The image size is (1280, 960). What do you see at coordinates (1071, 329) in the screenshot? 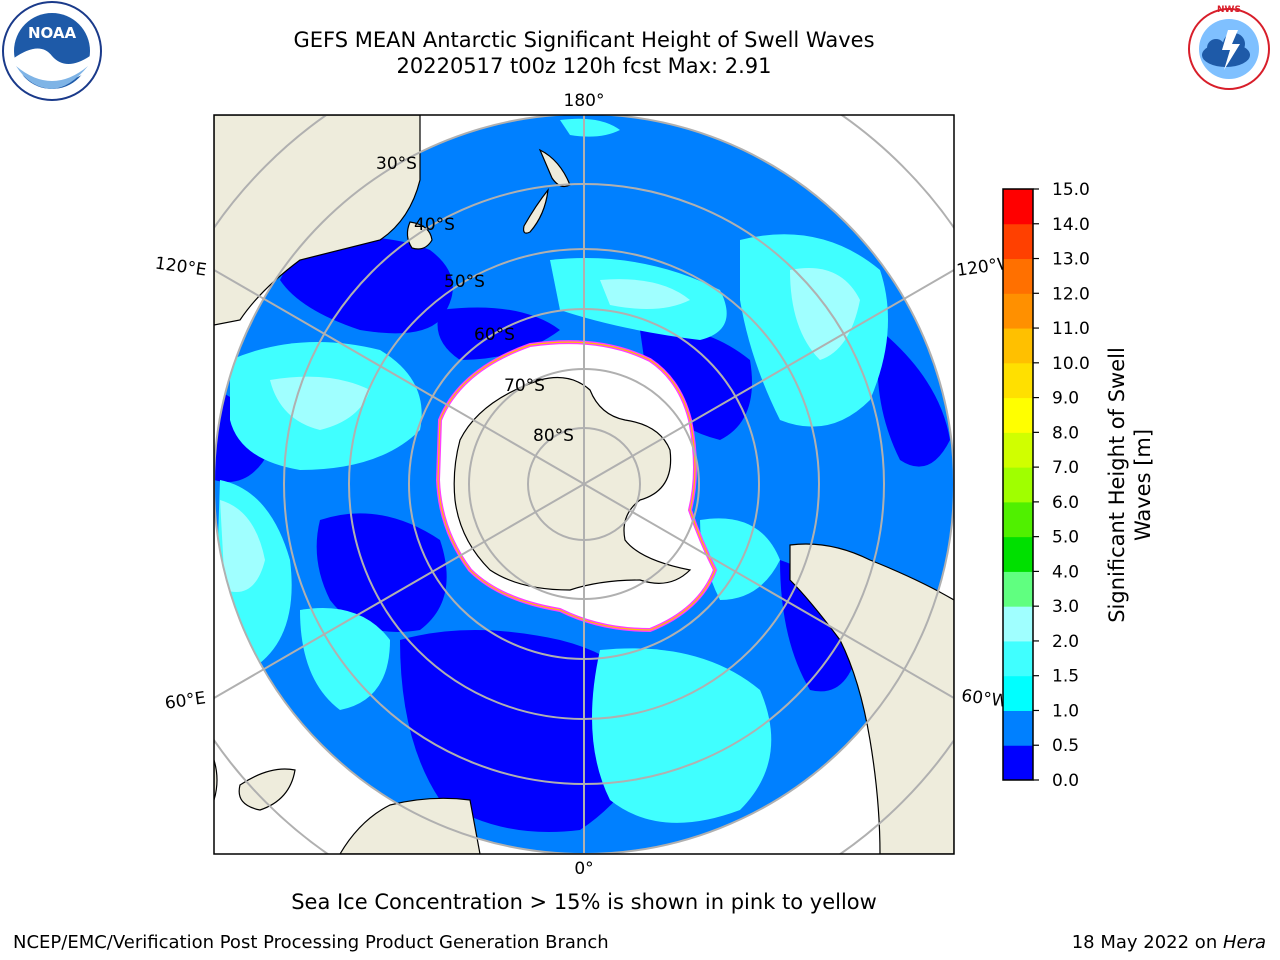
I see `colorbar-tick-label: 11.0` at bounding box center [1071, 329].